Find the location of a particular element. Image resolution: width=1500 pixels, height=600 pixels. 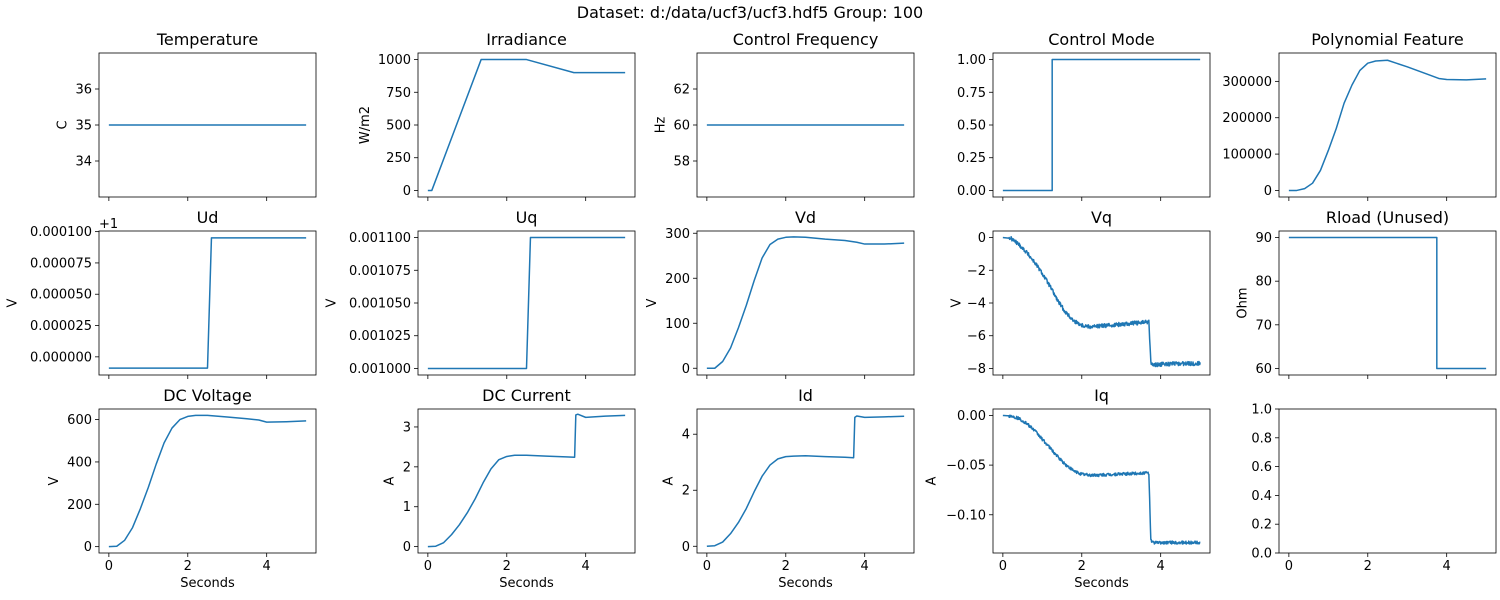

y-tick-label: 600 is located at coordinates (79, 420).